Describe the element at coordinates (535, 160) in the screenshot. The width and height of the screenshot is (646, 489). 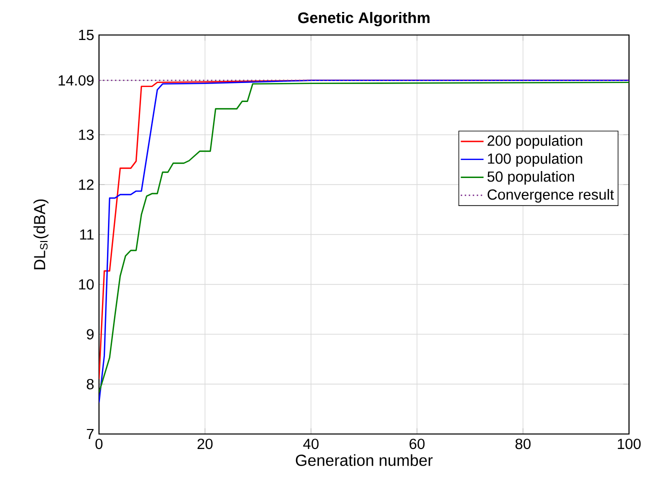
I see `legend-label: 100 population` at that location.